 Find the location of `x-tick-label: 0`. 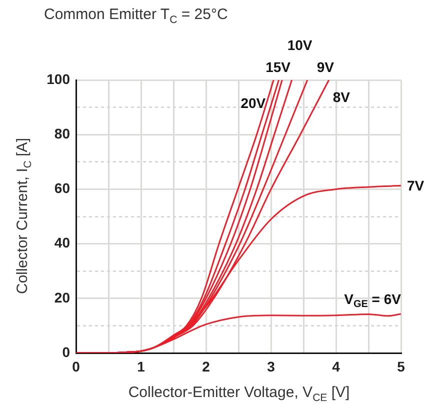

x-tick-label: 0 is located at coordinates (76, 366).